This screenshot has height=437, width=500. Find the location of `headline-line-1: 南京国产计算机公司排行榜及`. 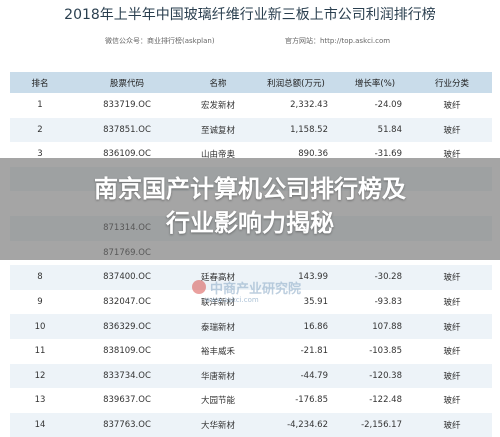

headline-line-1: 南京国产计算机公司排行榜及 is located at coordinates (250, 189).